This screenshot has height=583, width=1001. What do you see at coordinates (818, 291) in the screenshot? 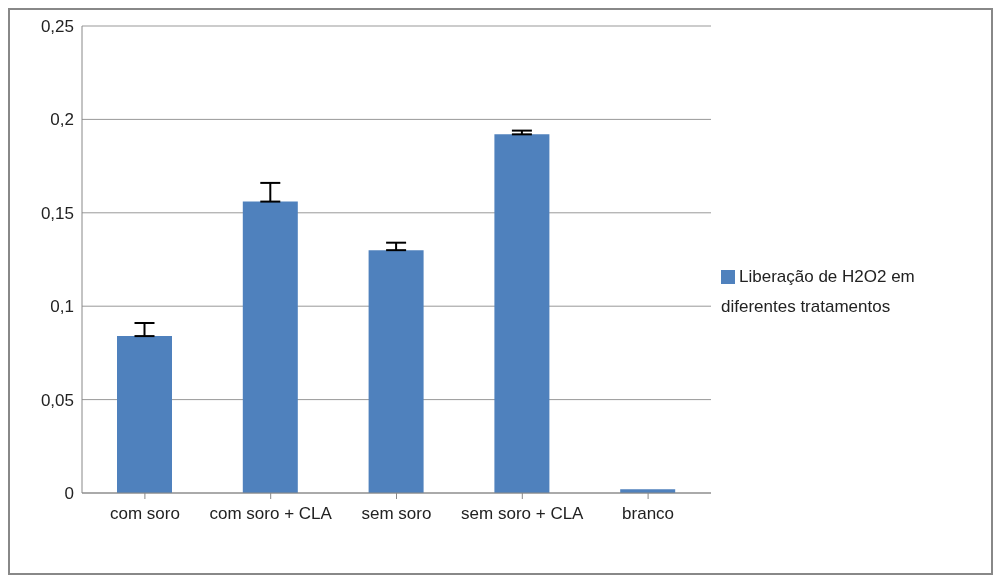
I see `legend-label: Liberação de H2O2 em diferentes tratamentos` at bounding box center [818, 291].